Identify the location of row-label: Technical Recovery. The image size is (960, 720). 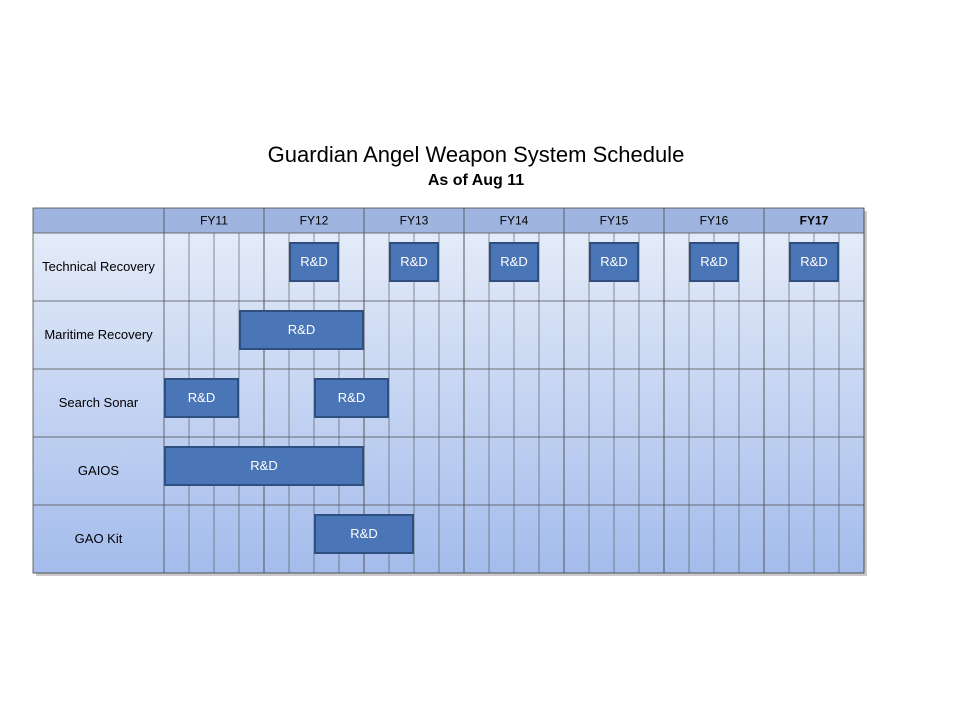
(98, 266).